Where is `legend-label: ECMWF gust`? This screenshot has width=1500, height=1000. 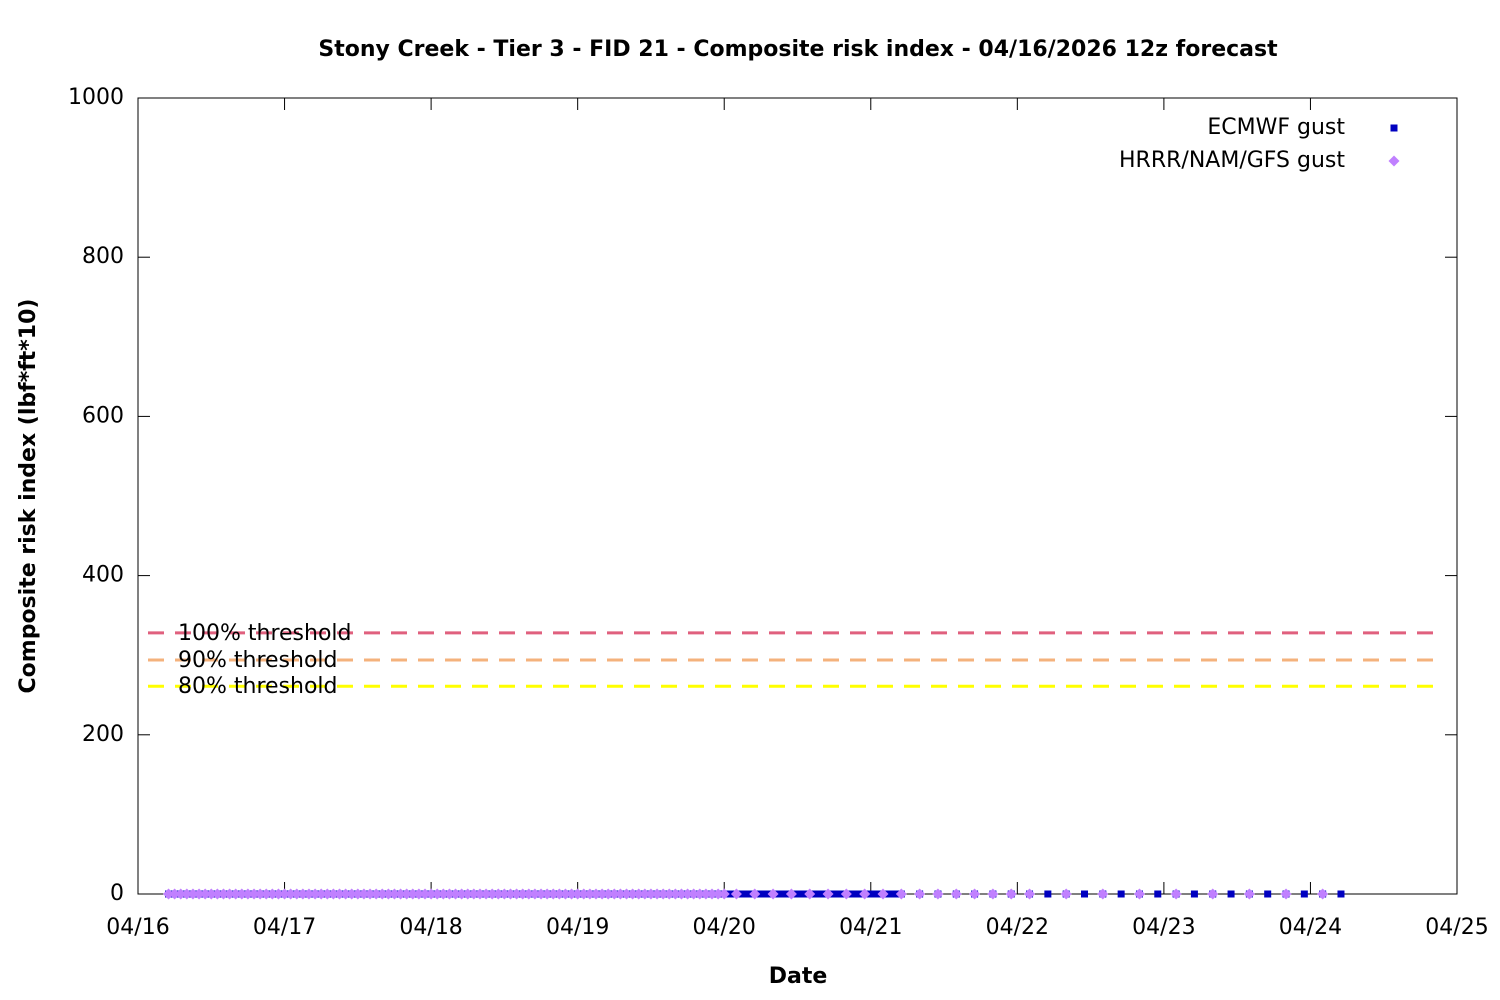 legend-label: ECMWF gust is located at coordinates (1276, 127).